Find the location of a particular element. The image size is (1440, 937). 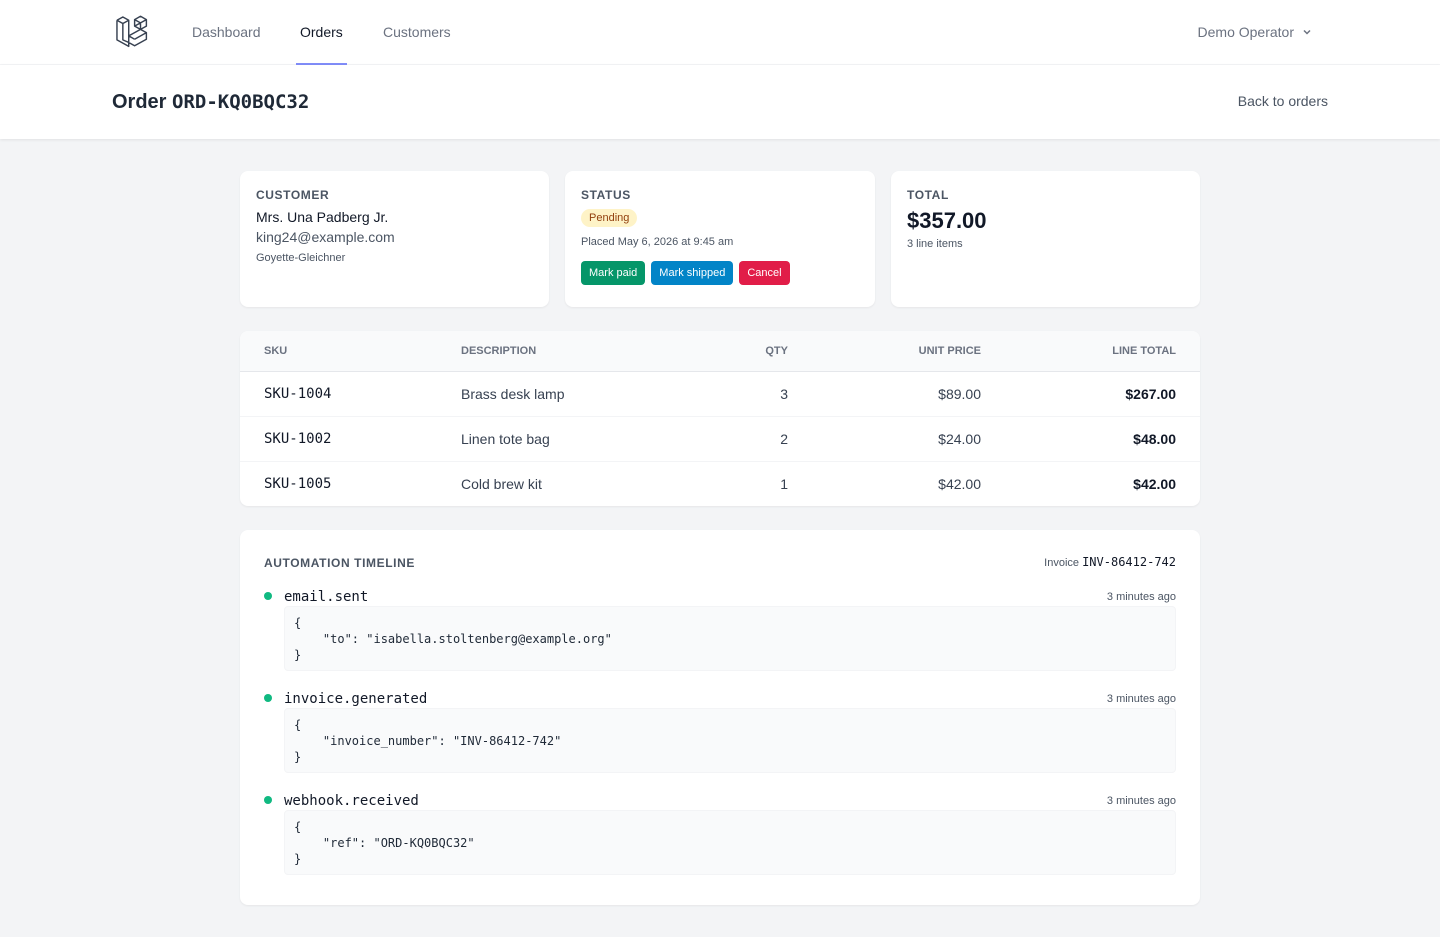

row-qty: 2 is located at coordinates (784, 439).